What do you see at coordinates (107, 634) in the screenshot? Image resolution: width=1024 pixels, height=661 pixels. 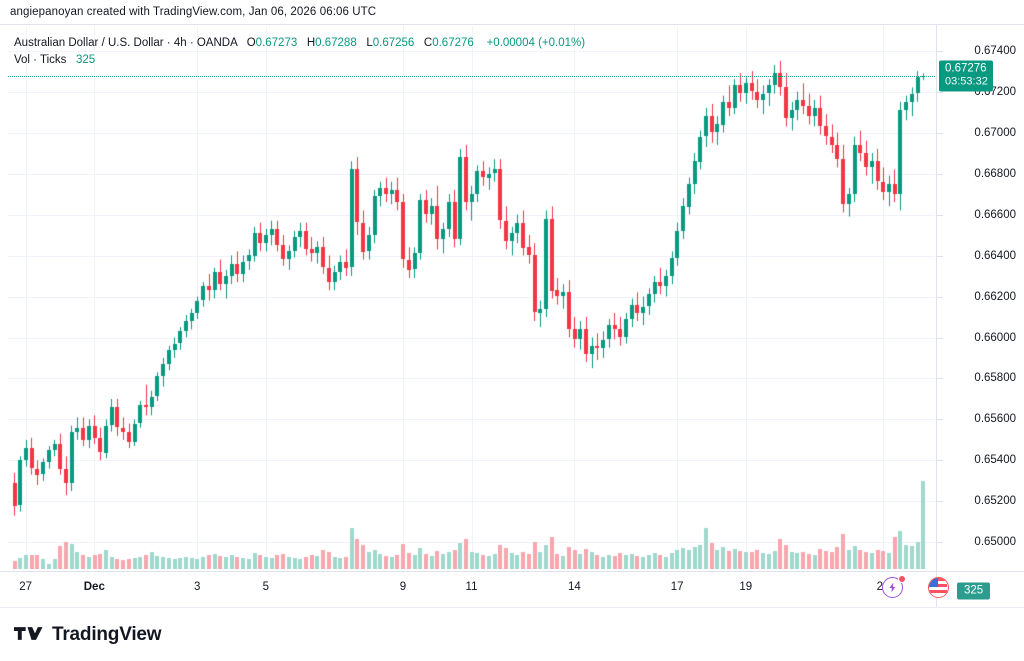 I see `tradingview-logo-text: TradingView` at bounding box center [107, 634].